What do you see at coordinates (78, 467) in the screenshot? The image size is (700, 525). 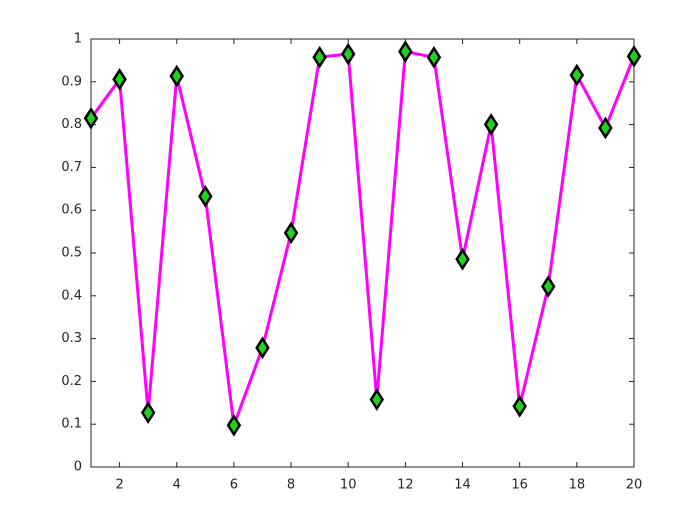 I see `y-tick-label: 0` at bounding box center [78, 467].